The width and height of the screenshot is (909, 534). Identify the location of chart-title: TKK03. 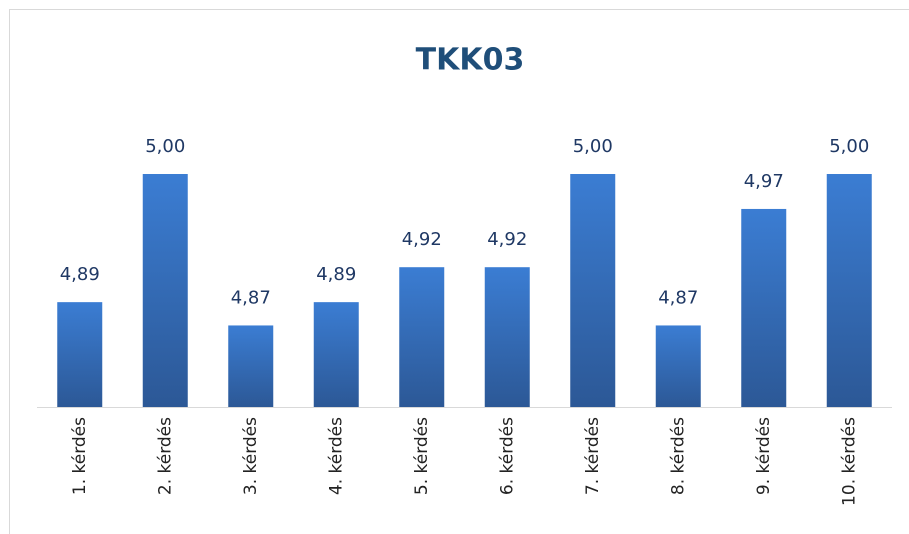
(470, 60).